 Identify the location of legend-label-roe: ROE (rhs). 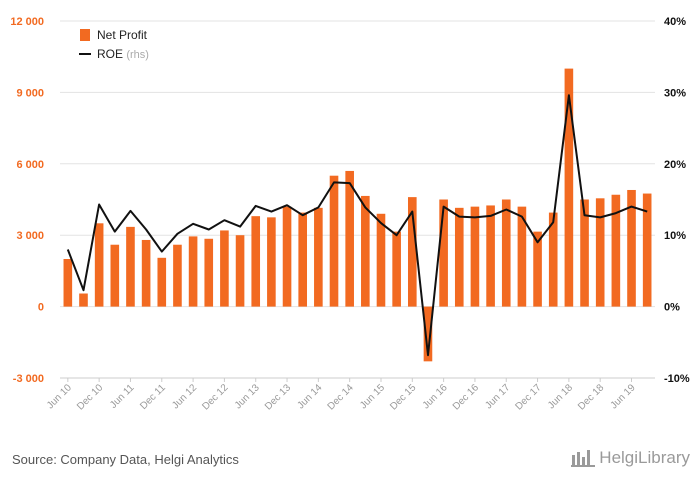
(123, 54).